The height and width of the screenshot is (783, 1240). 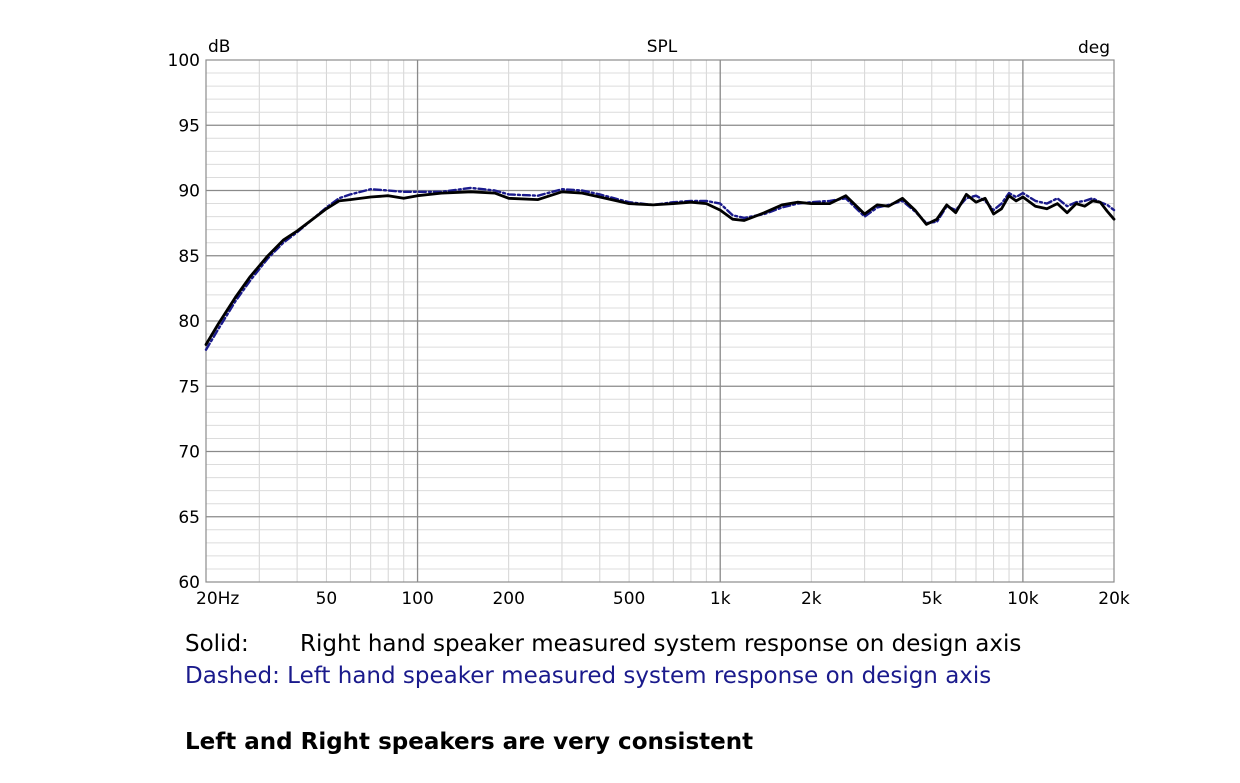 What do you see at coordinates (662, 47) in the screenshot?
I see `chart-title: SPL` at bounding box center [662, 47].